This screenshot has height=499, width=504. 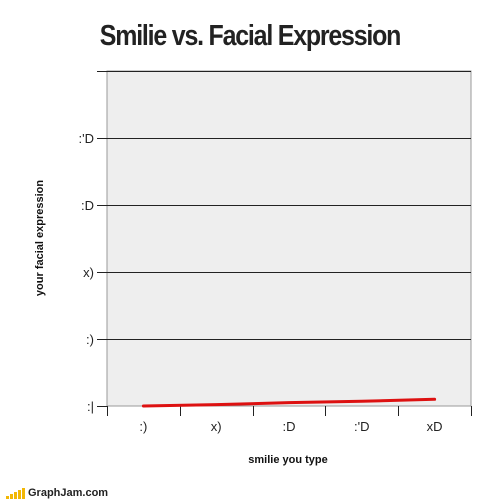 I want to click on y-tick-label: :), so click(x=90, y=339).